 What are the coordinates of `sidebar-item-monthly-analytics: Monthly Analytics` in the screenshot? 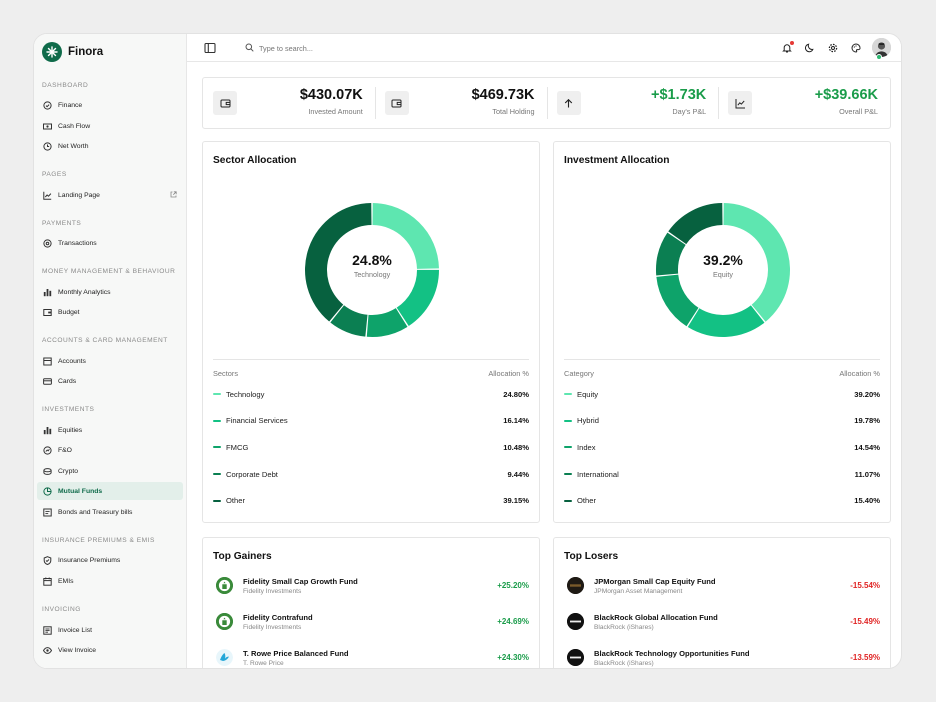 It's located at (110, 292).